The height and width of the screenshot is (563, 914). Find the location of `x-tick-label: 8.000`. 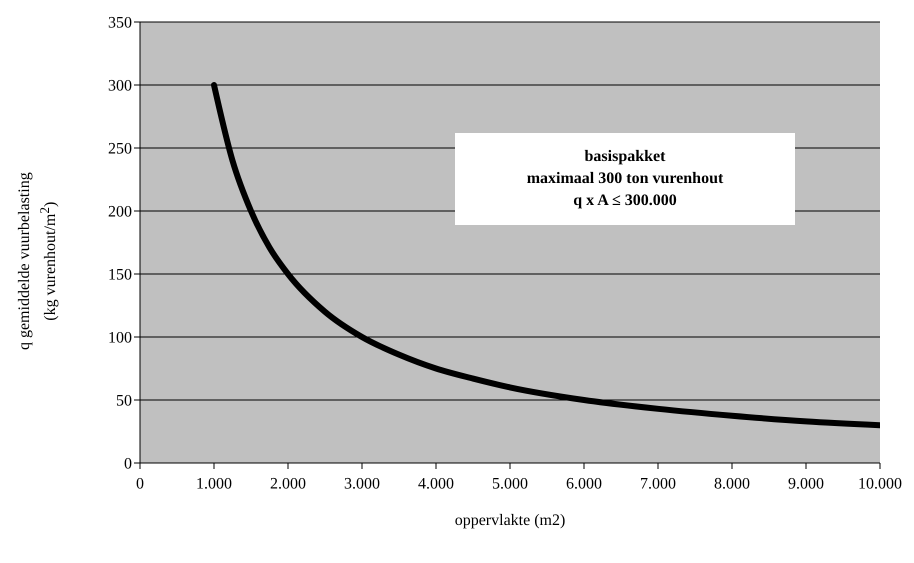

x-tick-label: 8.000 is located at coordinates (732, 483).